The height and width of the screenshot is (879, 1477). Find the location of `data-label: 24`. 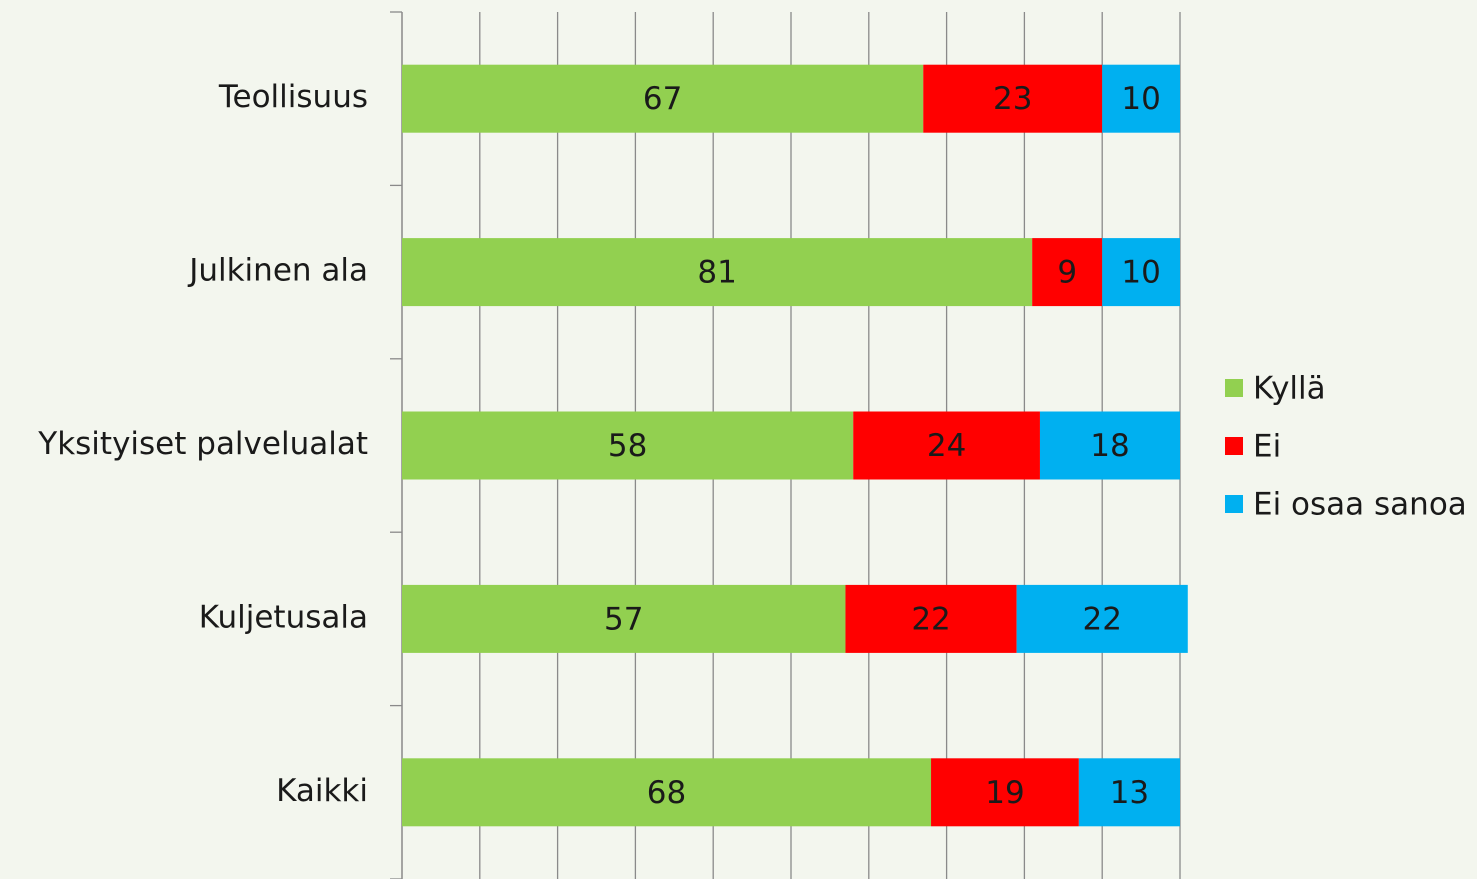

data-label: 24 is located at coordinates (946, 446).